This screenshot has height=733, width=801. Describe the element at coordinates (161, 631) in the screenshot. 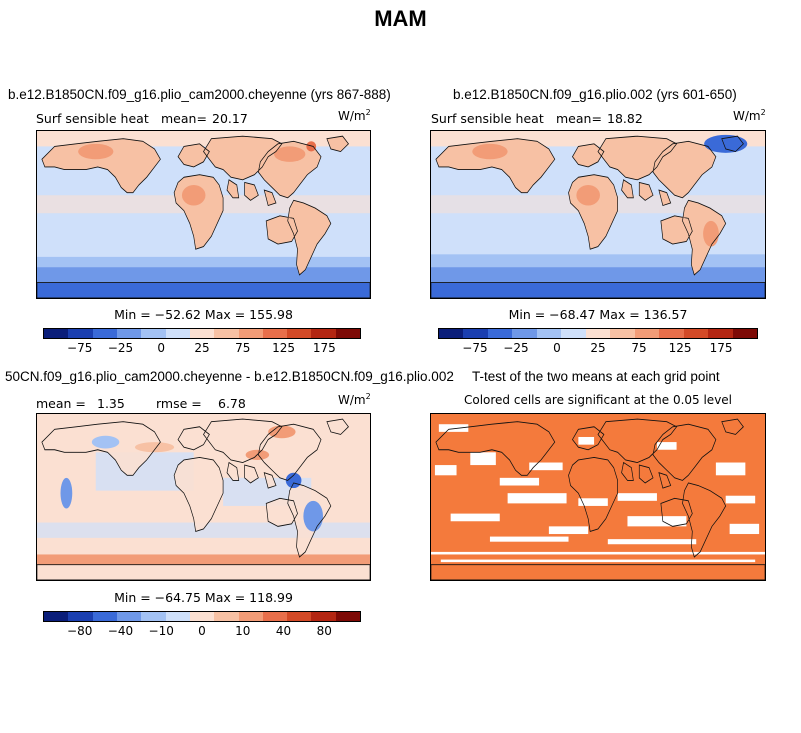

I see `colorbar-tick-label: −10` at that location.